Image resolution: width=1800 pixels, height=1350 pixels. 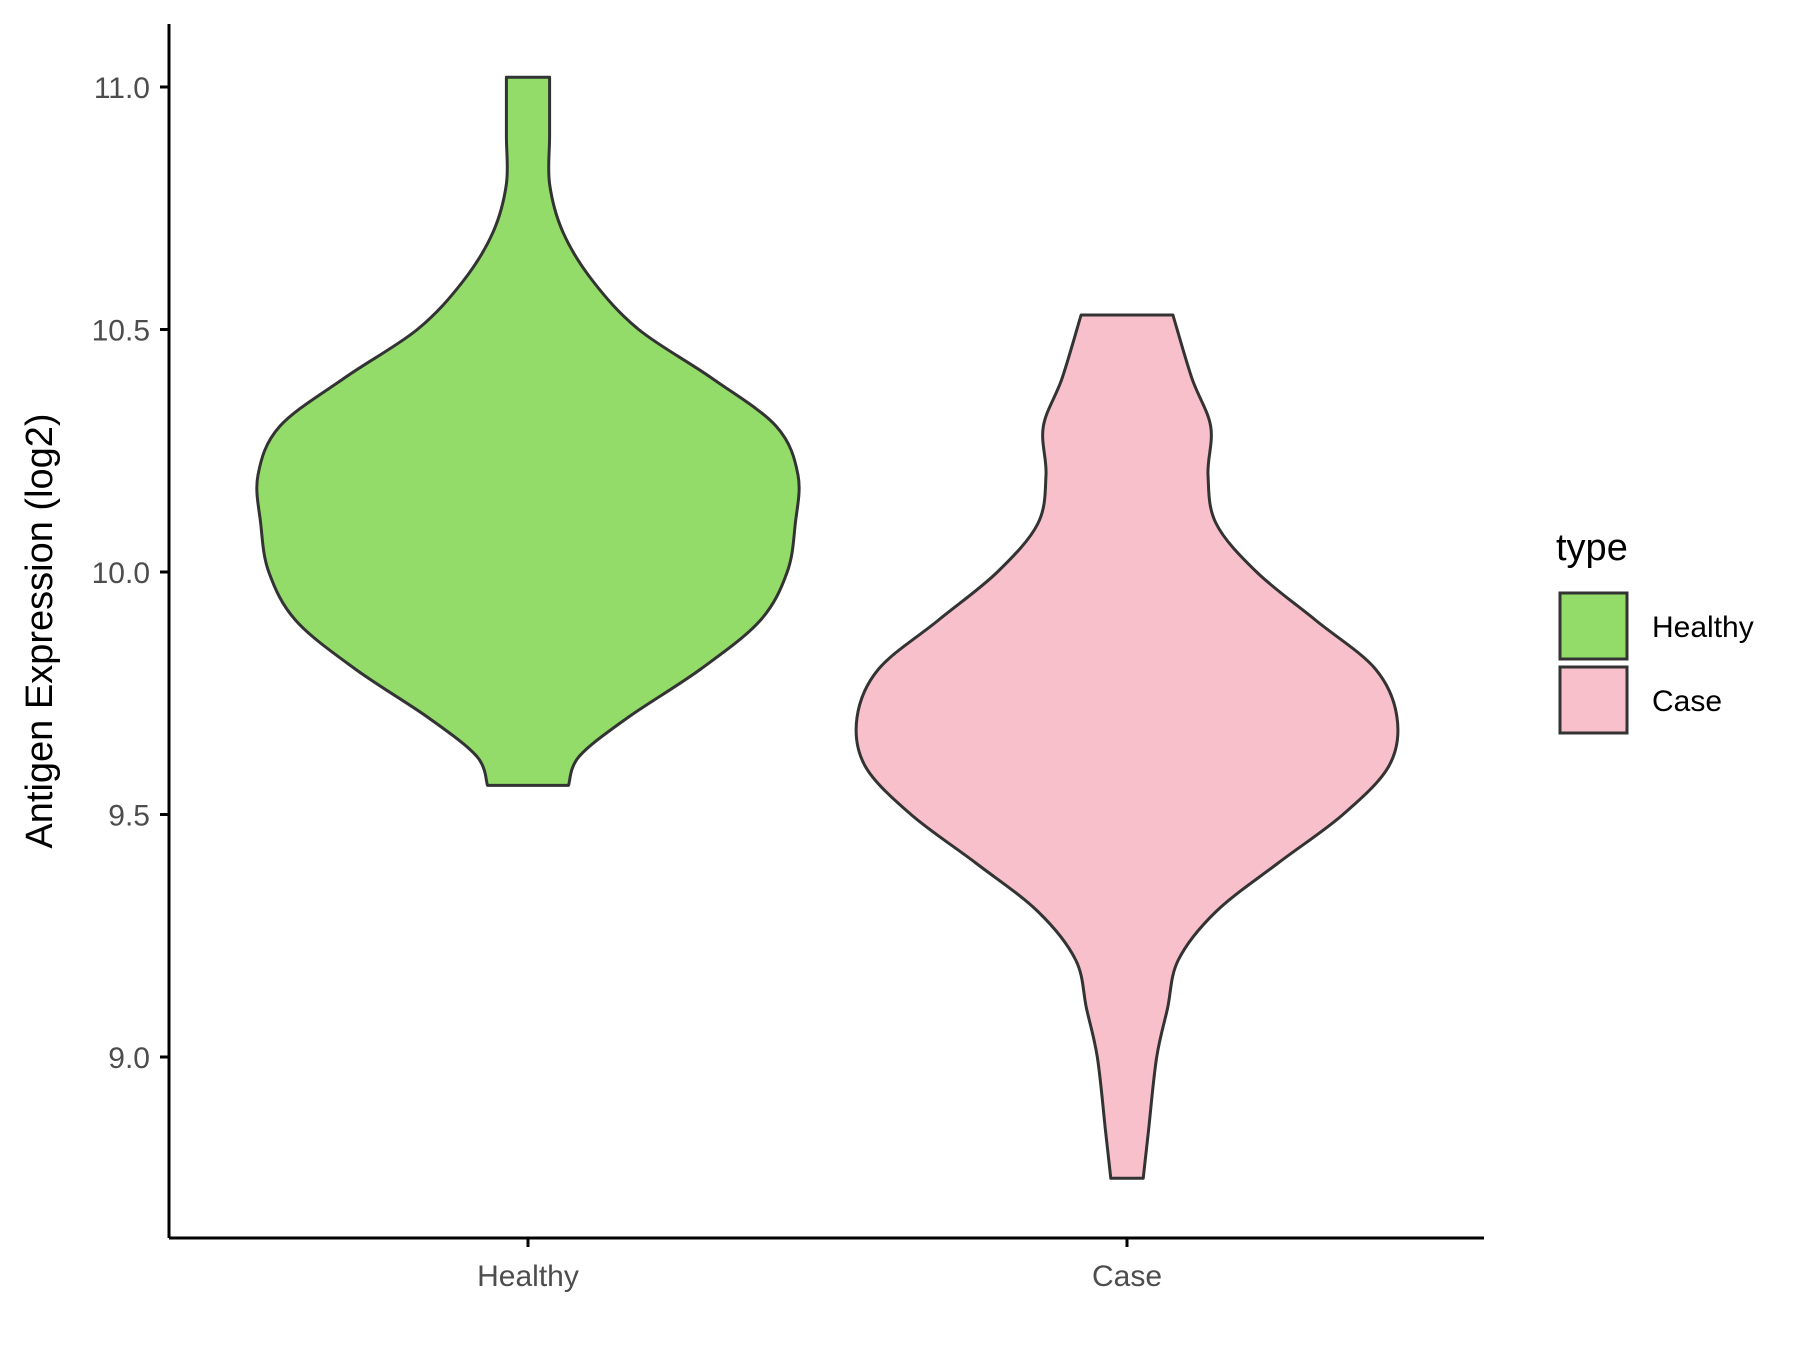 I want to click on legend-items: Healthy Case, so click(x=1656, y=663).